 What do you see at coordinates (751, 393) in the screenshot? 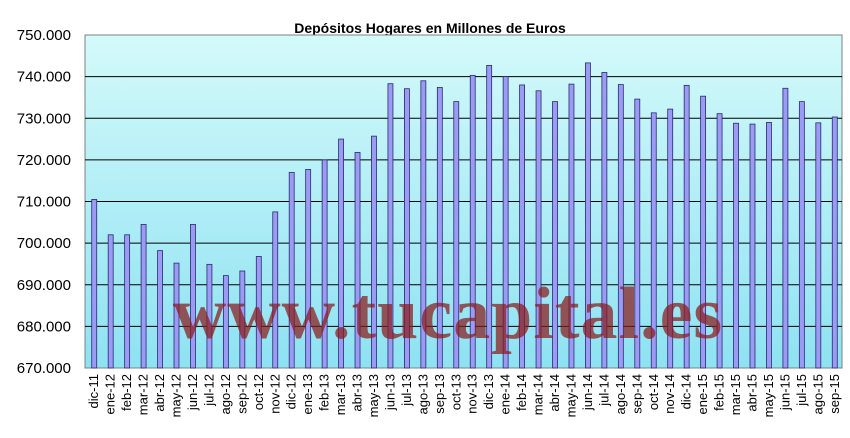
I see `x-tick-label: abr-15` at bounding box center [751, 393].